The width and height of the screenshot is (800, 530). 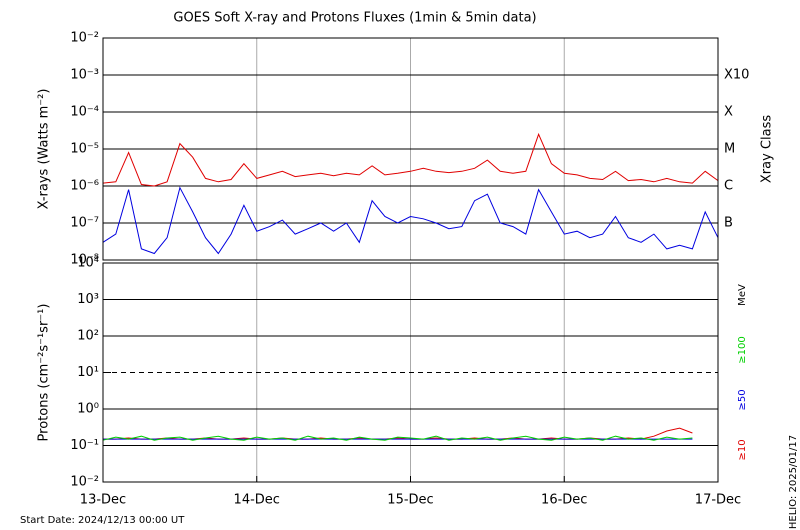 What do you see at coordinates (564, 500) in the screenshot?
I see `x-tick-label: 16-Dec` at bounding box center [564, 500].